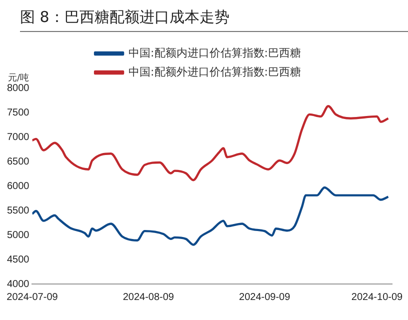 The width and height of the screenshot is (408, 320). Describe the element at coordinates (18, 162) in the screenshot. I see `y-tick-label: 6500` at that location.